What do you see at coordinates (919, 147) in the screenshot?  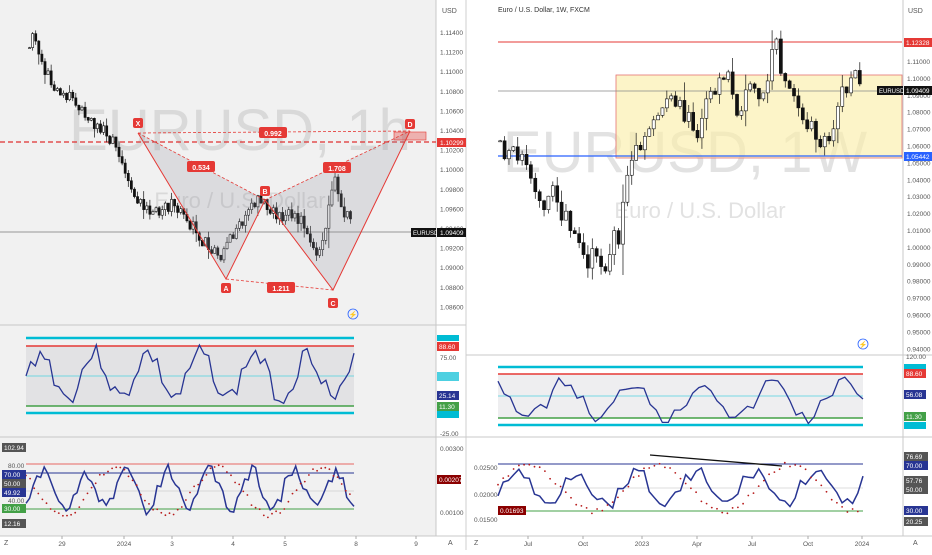 I see `price-tick: 1.06000` at bounding box center [919, 147].